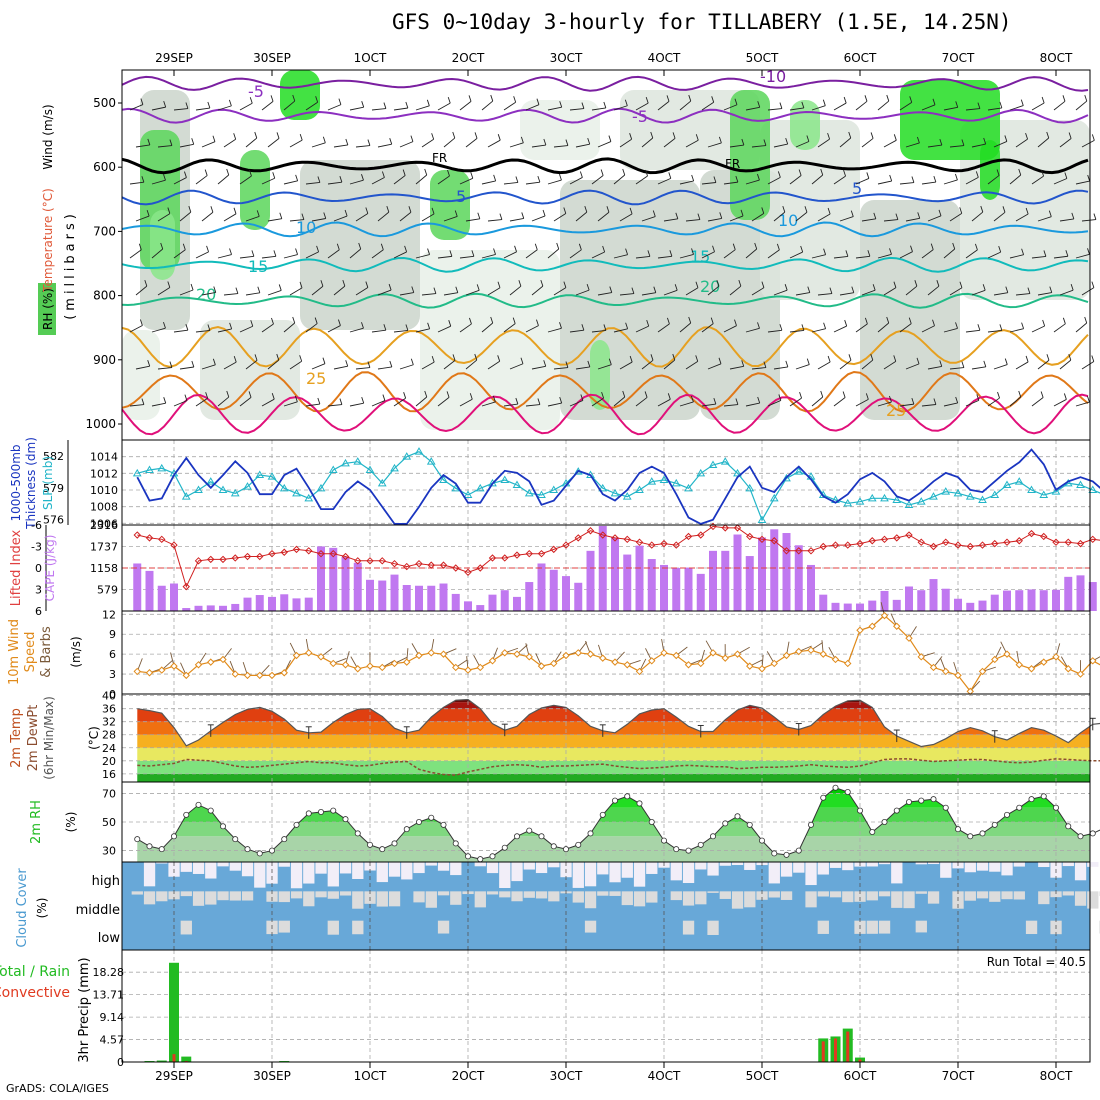 This screenshot has height=1100, width=1100. I want to click on convective-bar, so click(174, 1058).